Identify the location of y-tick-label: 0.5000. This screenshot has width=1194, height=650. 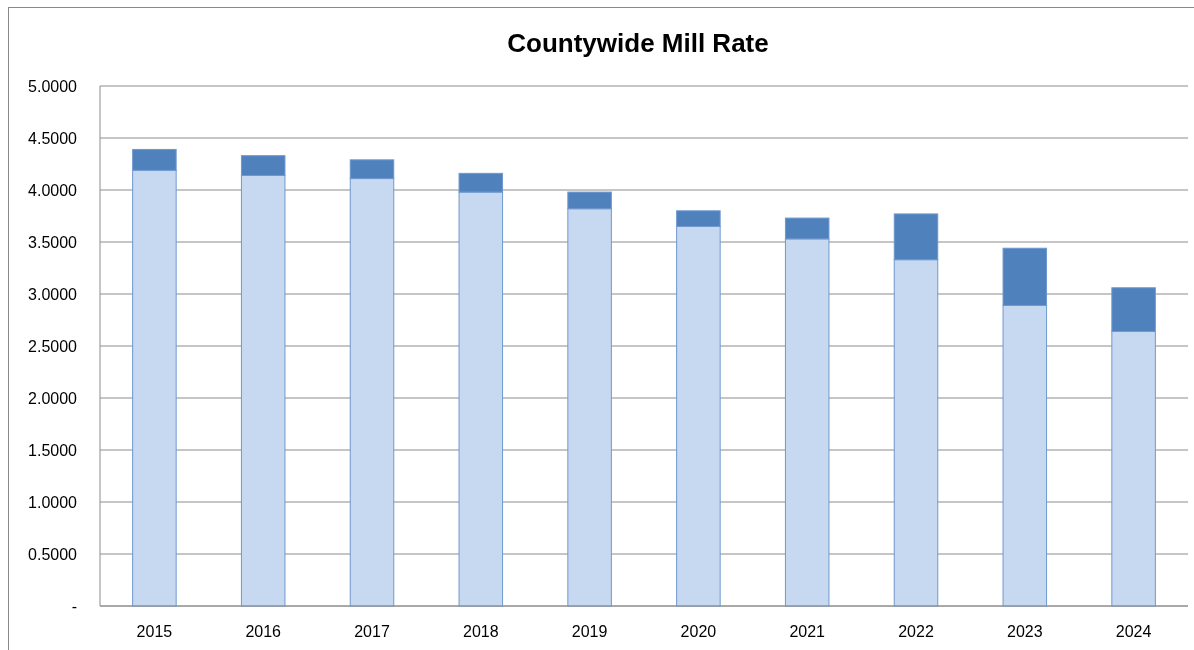
(53, 554).